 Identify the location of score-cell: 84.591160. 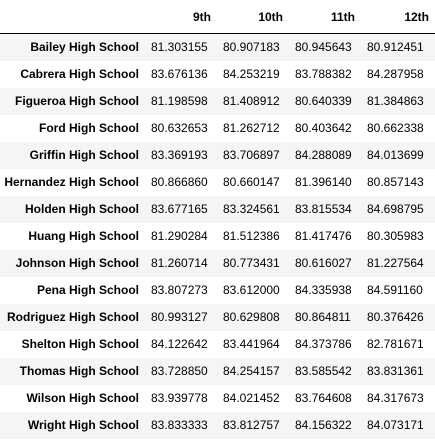
(395, 290).